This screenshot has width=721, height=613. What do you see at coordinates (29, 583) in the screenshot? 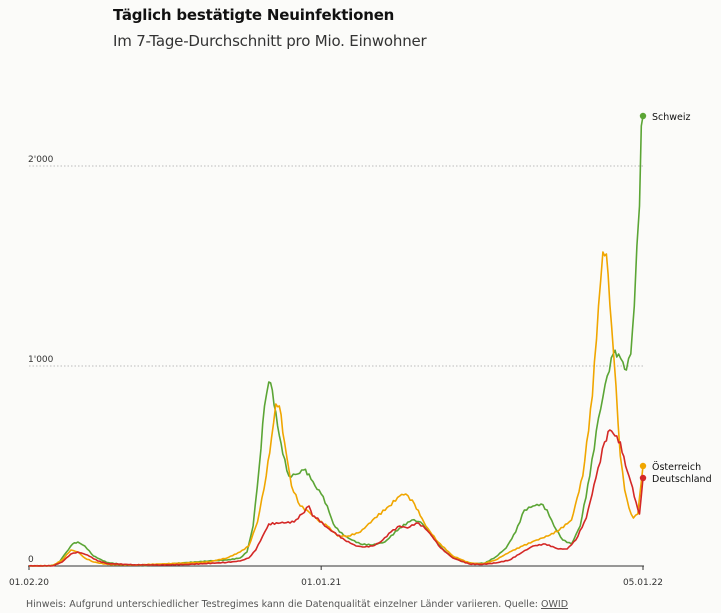
I see `x-tick-label-0: 01.02.20` at bounding box center [29, 583].